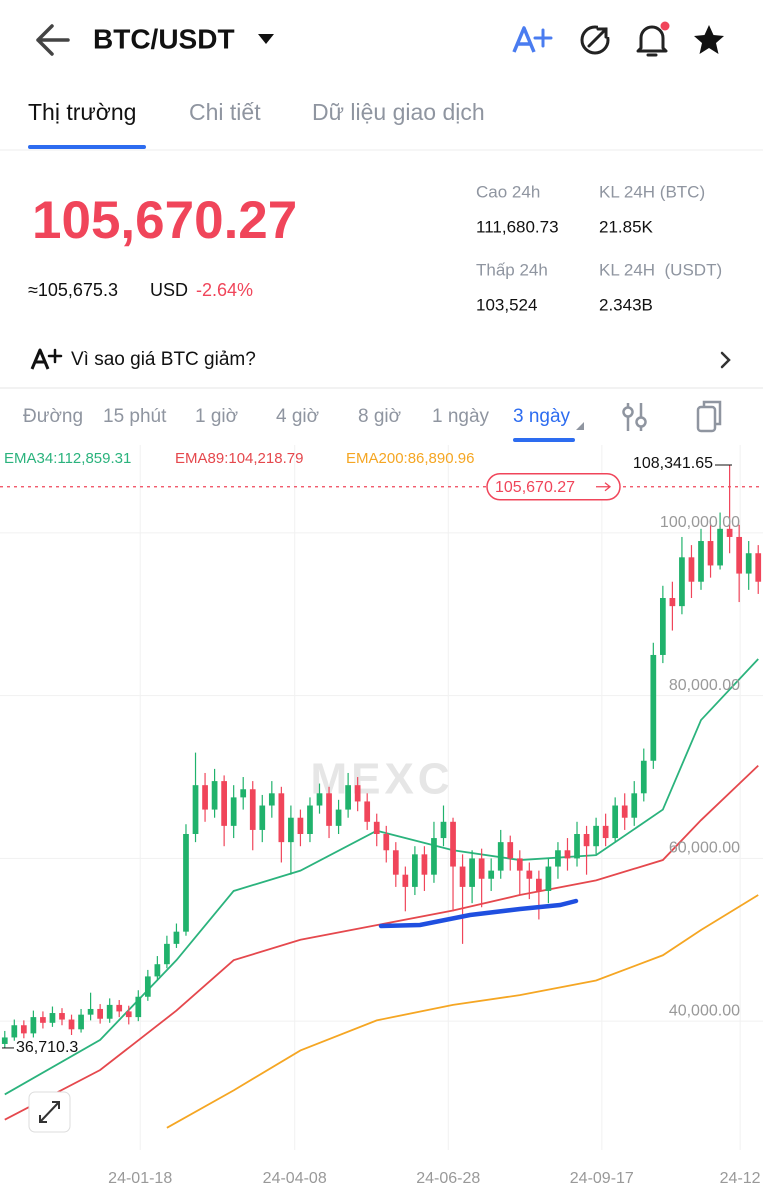  Describe the element at coordinates (709, 416) in the screenshot. I see `fullscreen-icon` at that location.